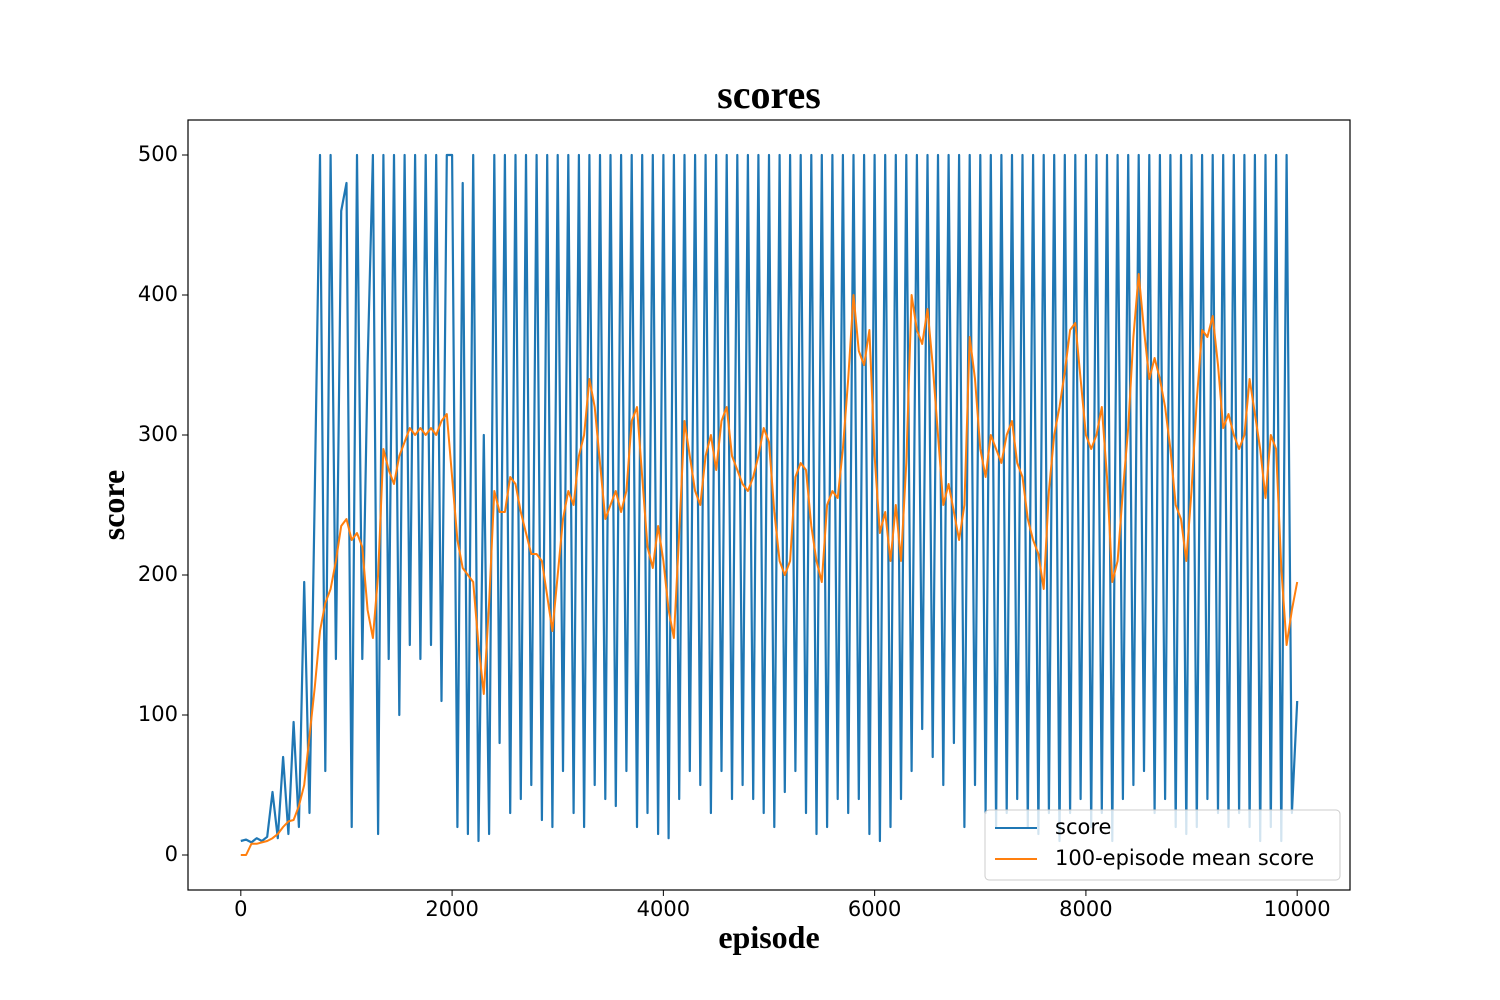  What do you see at coordinates (1162, 845) in the screenshot?
I see `legend-box` at bounding box center [1162, 845].